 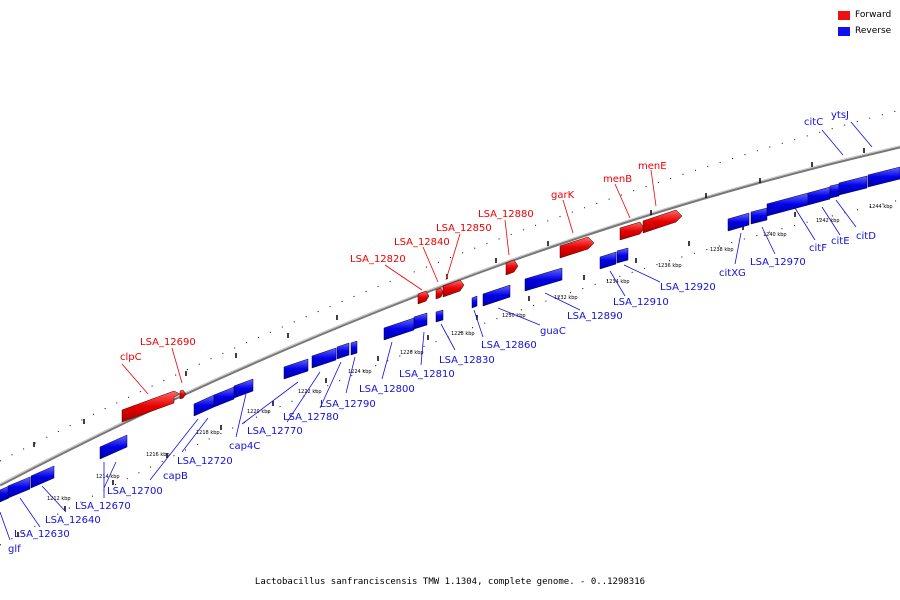 What do you see at coordinates (595, 316) in the screenshot?
I see `gene-label: LSA_12890` at bounding box center [595, 316].